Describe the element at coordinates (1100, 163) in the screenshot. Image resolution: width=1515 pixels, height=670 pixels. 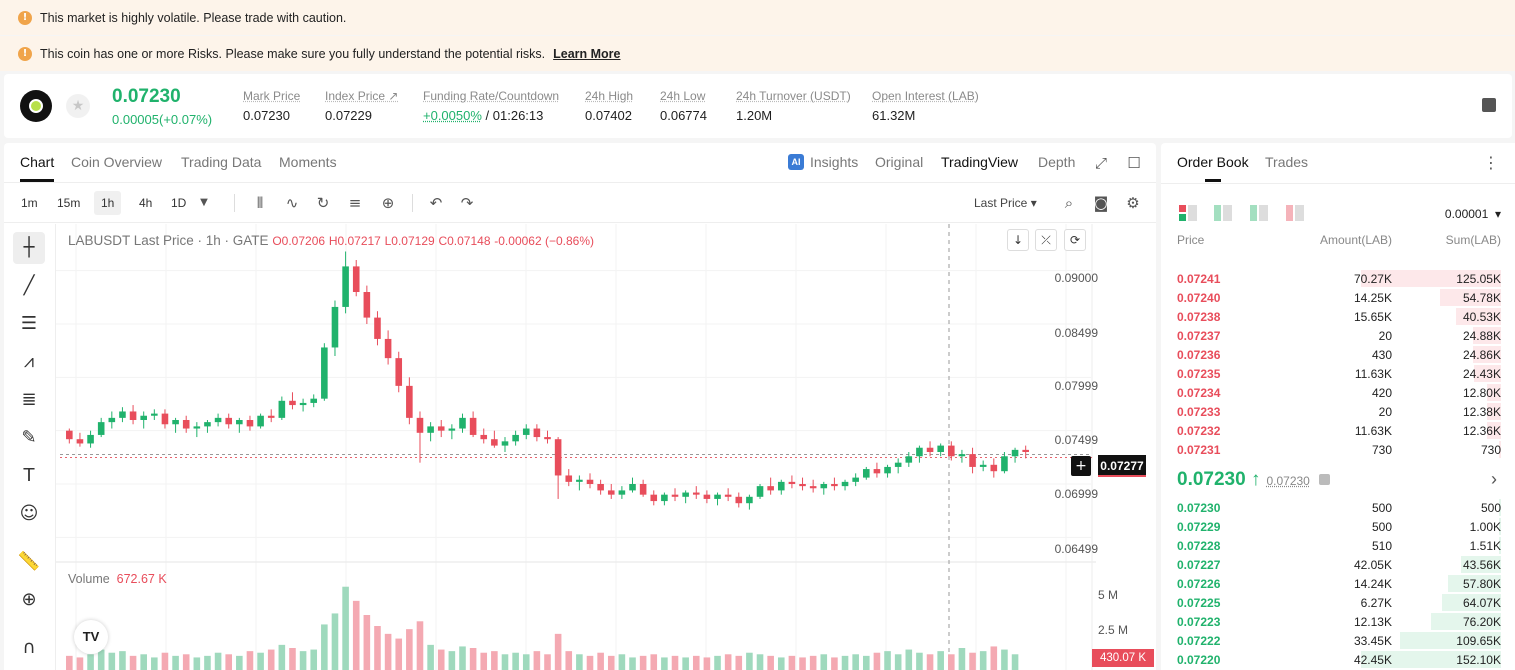
I see `expand-icon: ⤢` at that location.